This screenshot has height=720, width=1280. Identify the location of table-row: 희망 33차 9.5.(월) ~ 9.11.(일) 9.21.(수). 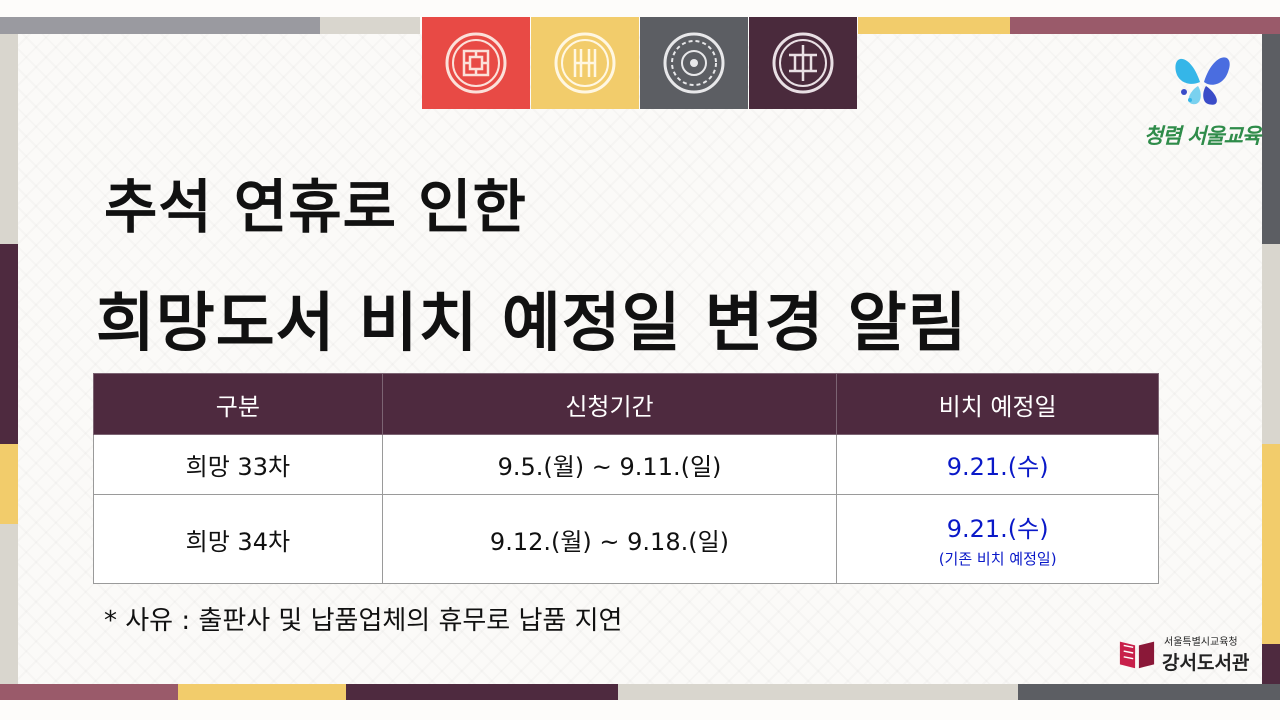
(626, 464).